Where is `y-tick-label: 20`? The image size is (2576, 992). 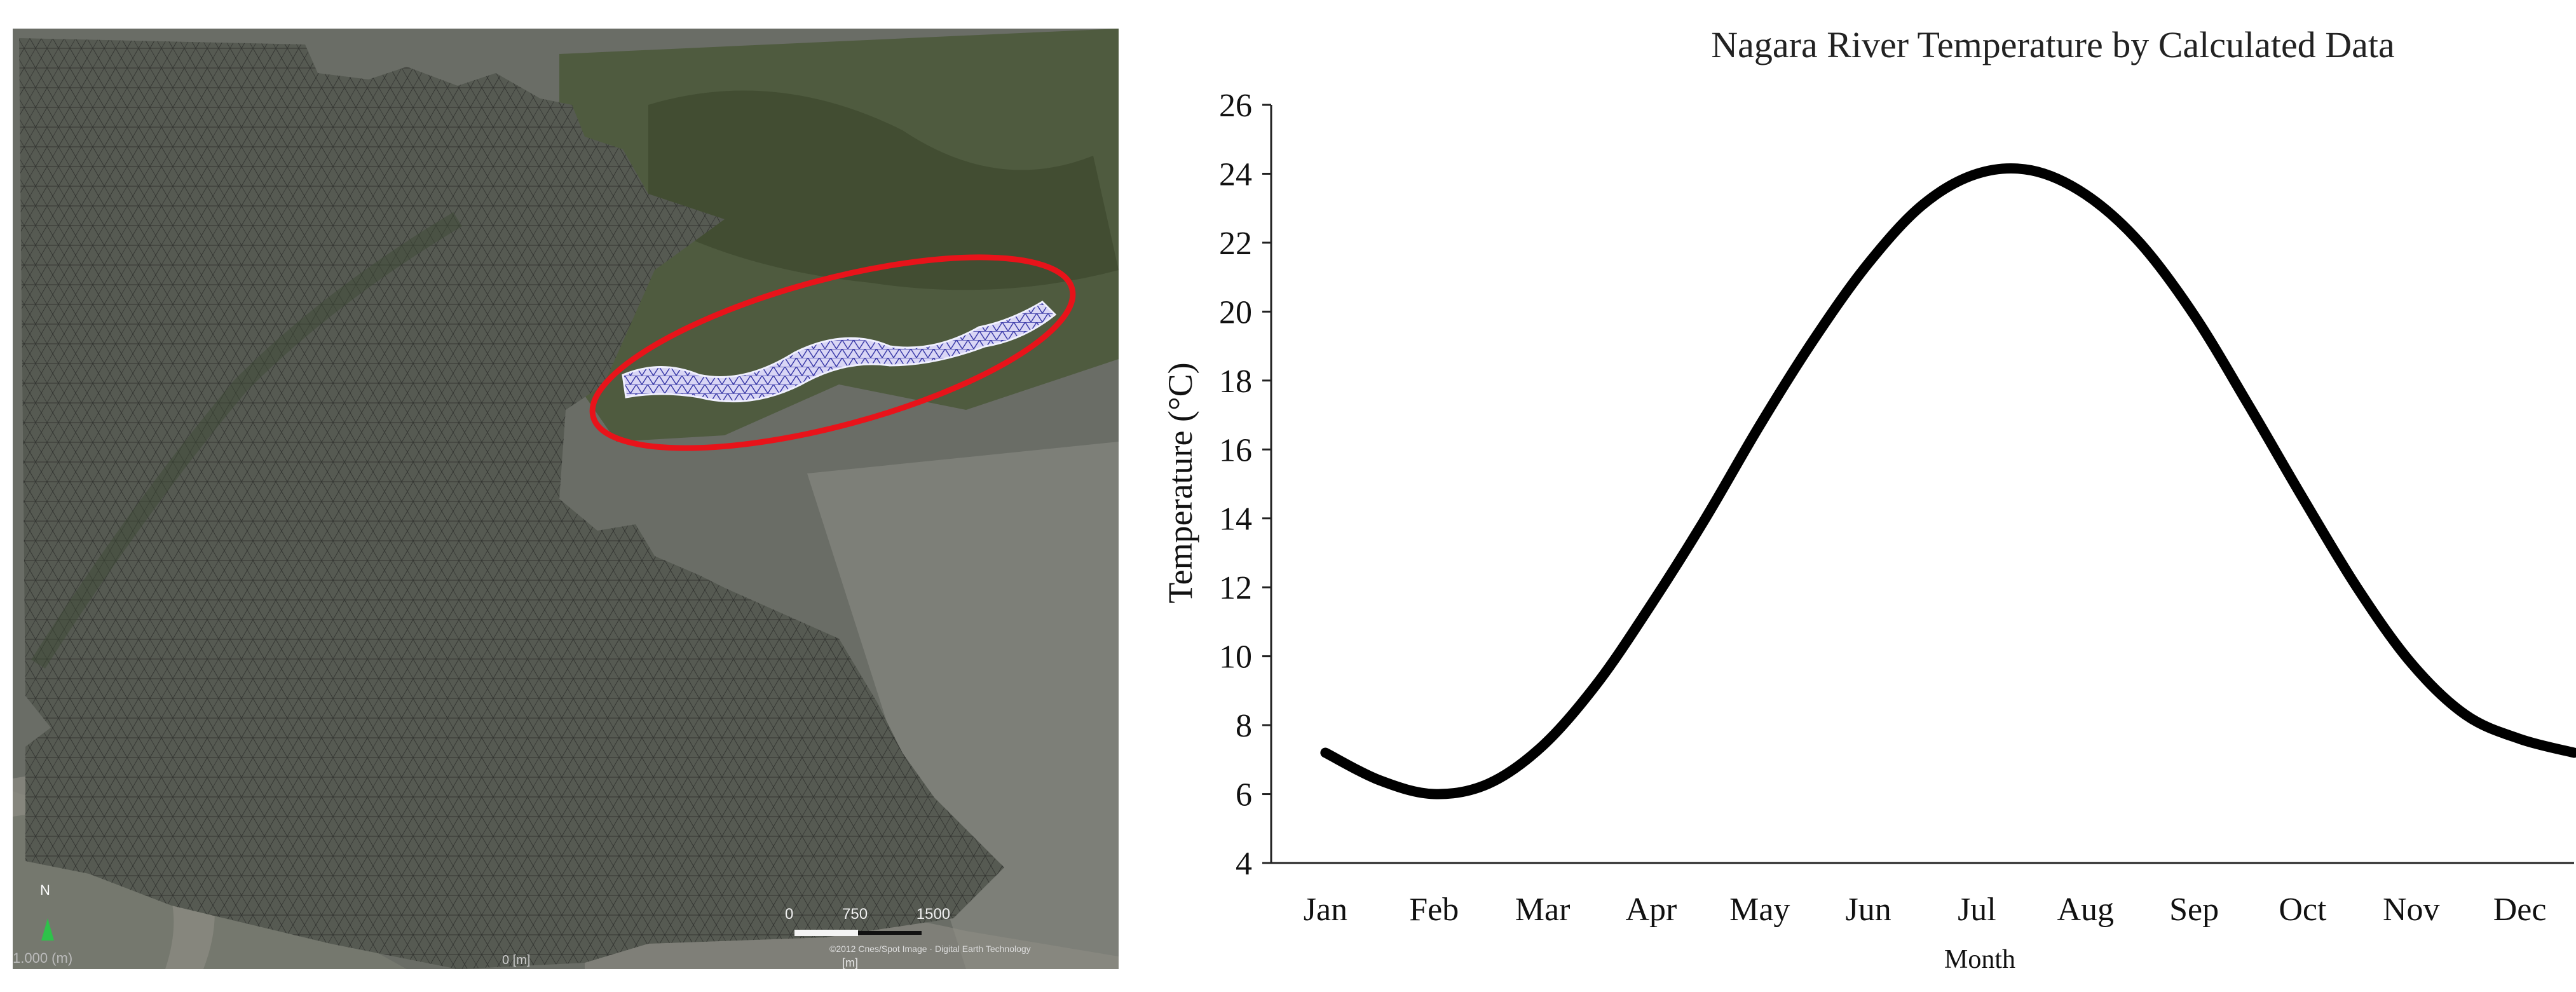 y-tick-label: 20 is located at coordinates (1235, 312).